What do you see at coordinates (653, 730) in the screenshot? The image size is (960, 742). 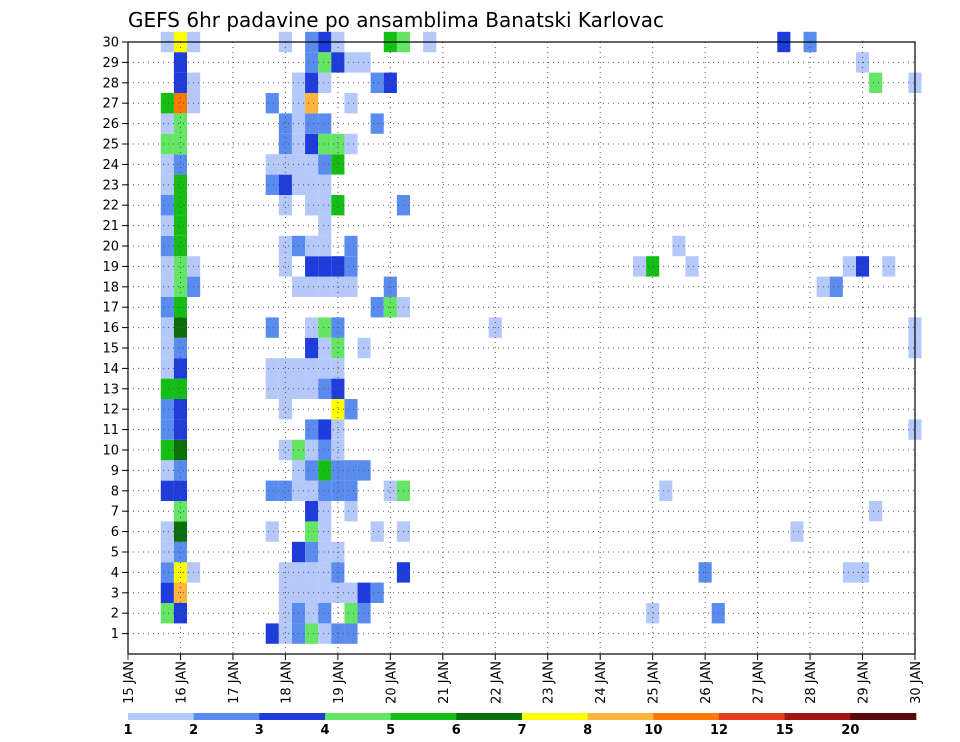 I see `colorbar-label: 10` at bounding box center [653, 730].